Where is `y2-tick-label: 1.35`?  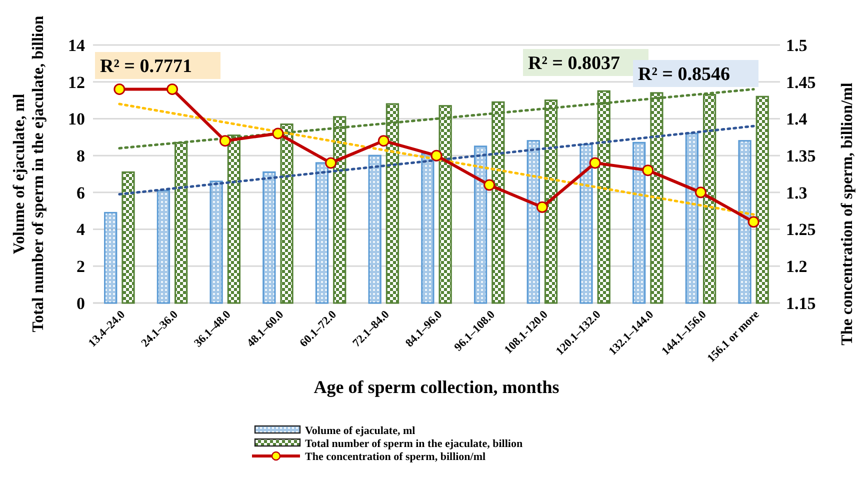
y2-tick-label: 1.35 is located at coordinates (801, 156).